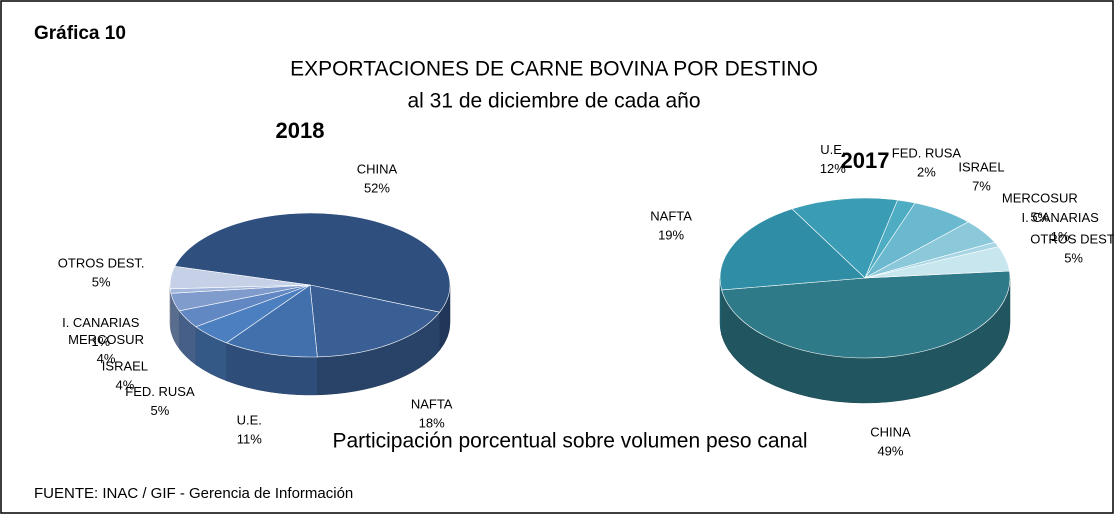  I want to click on value-label: 18%, so click(432, 423).